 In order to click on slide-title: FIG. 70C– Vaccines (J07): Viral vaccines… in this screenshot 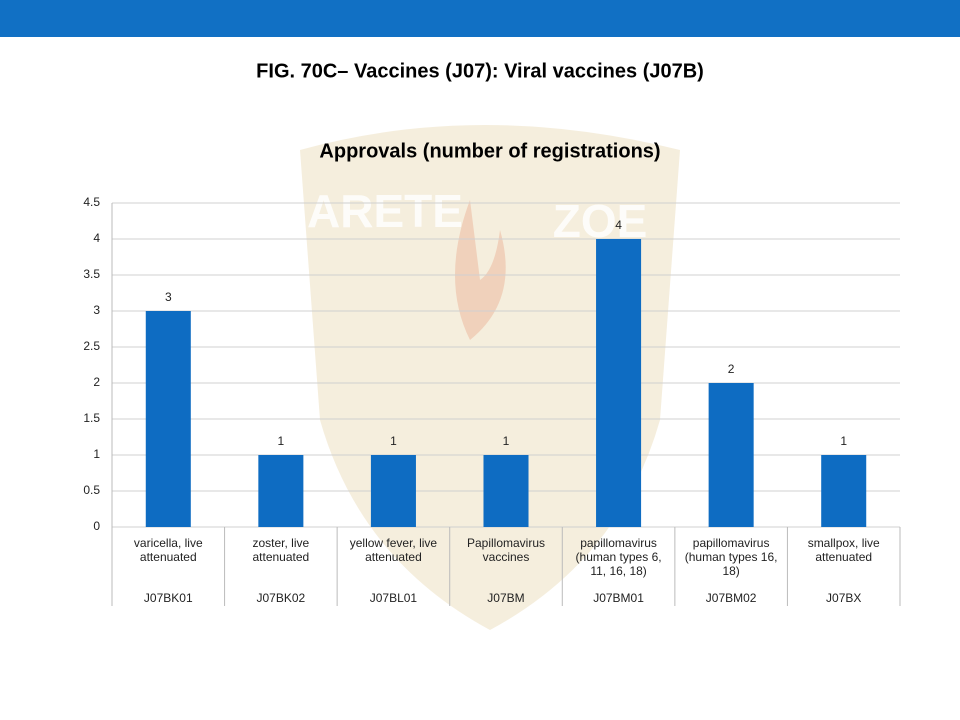, I will do `click(480, 71)`.